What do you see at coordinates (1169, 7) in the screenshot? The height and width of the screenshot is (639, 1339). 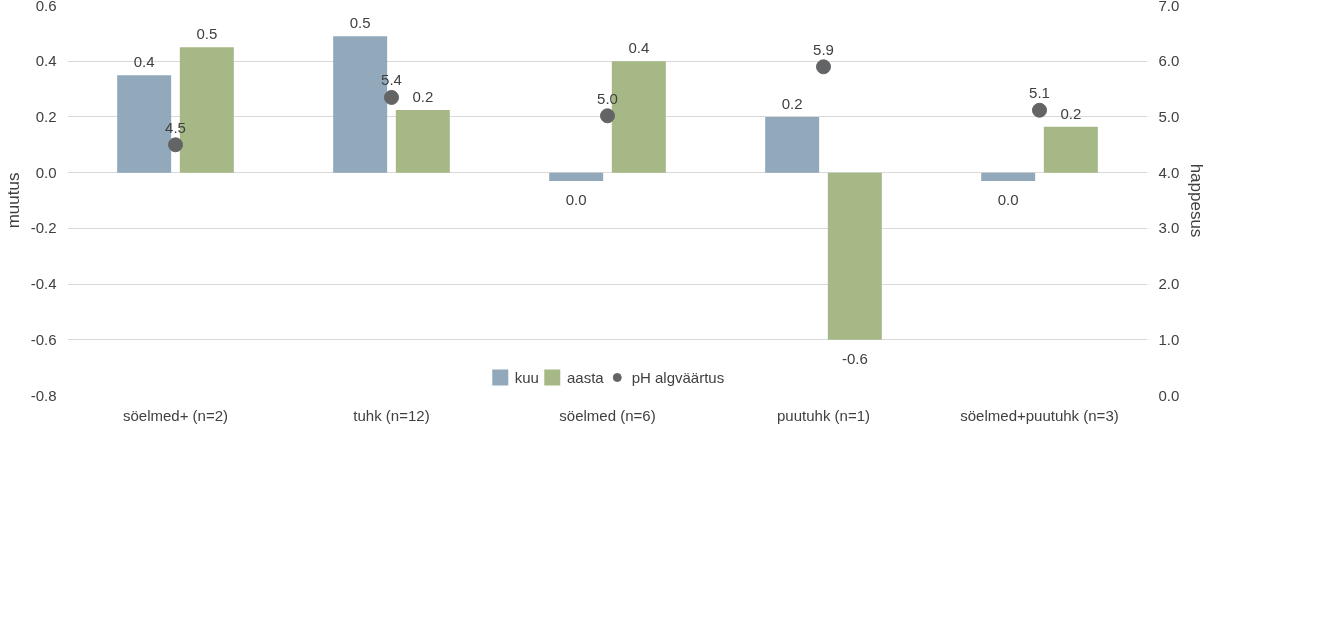 I see `y2-tick-label: 7.0` at bounding box center [1169, 7].